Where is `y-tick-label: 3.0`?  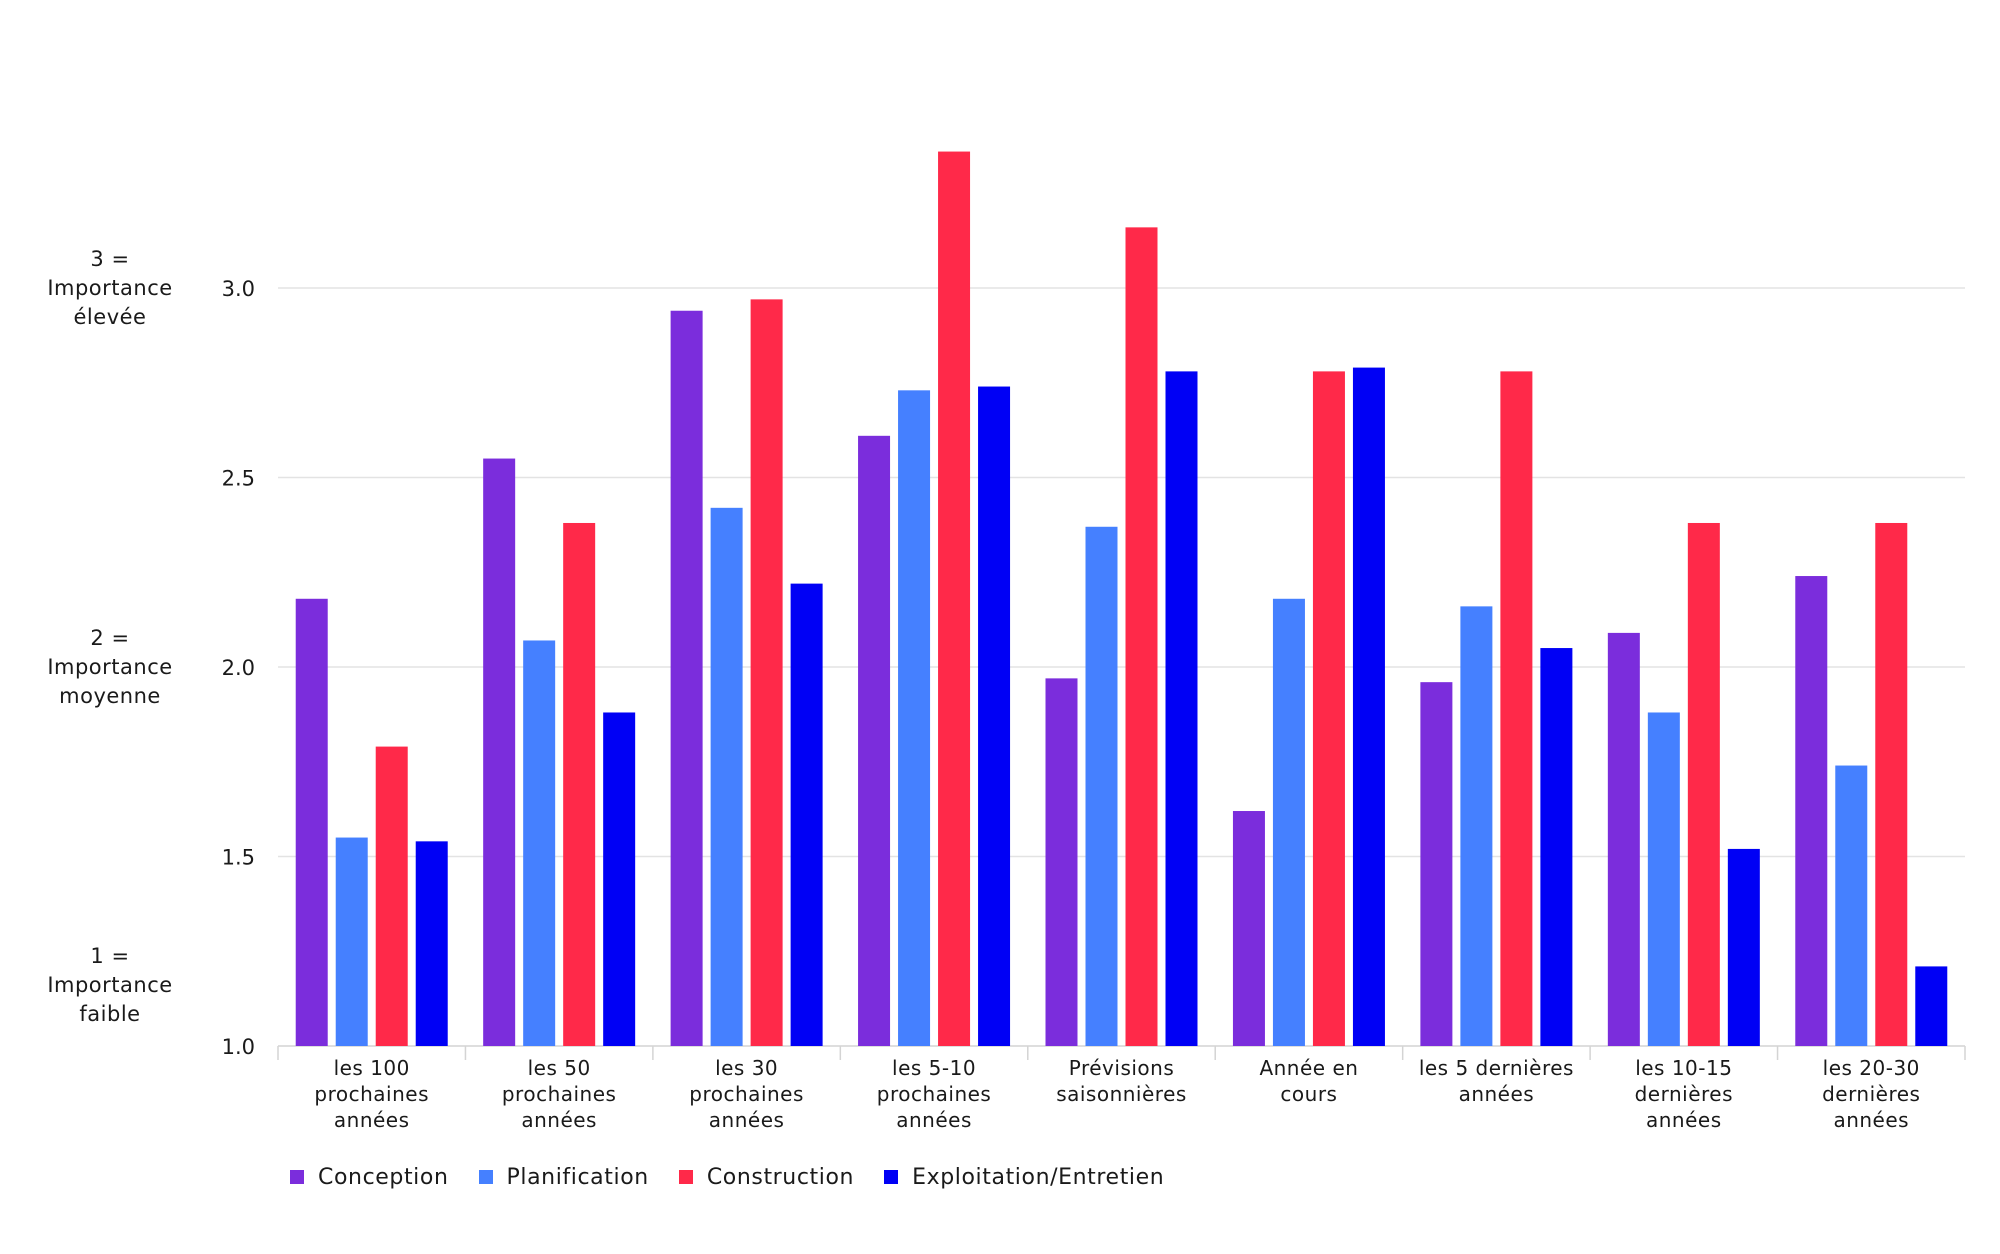
y-tick-label: 3.0 is located at coordinates (238, 289).